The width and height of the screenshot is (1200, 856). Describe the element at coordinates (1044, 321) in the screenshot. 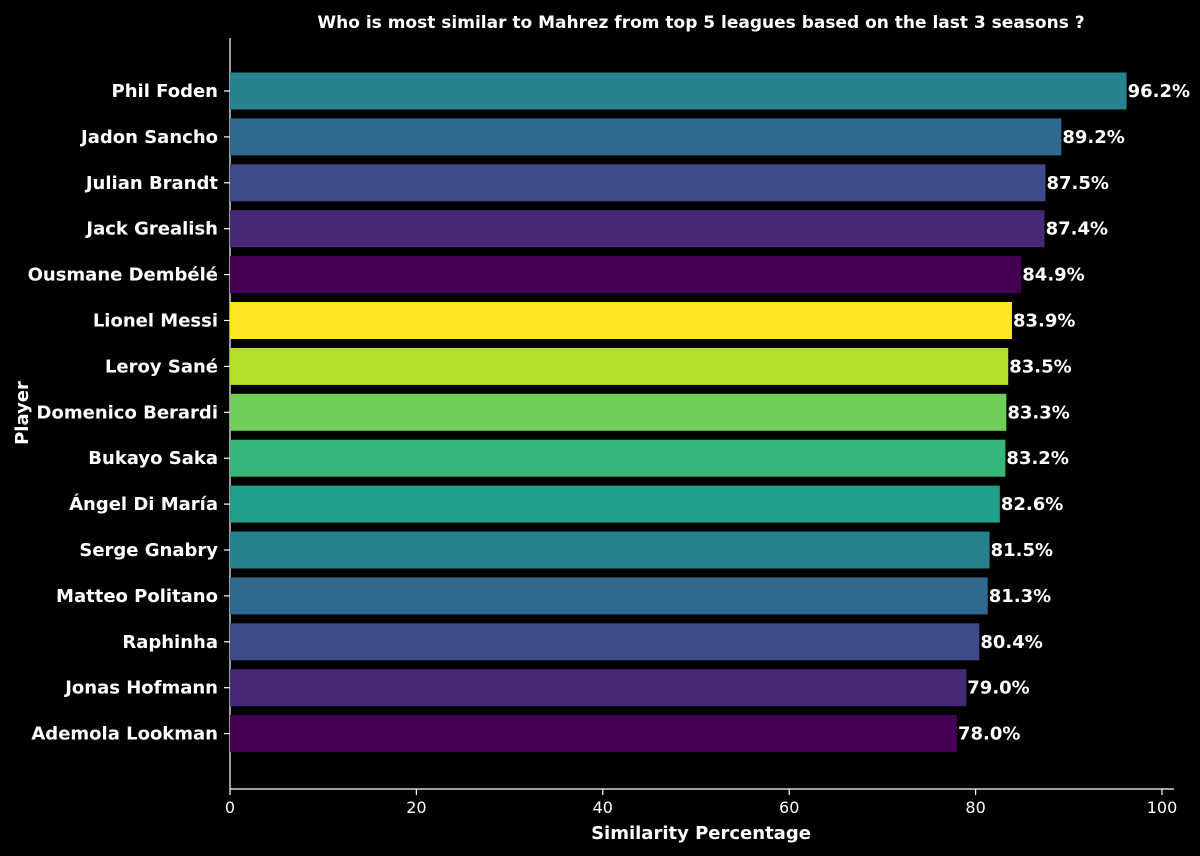

I see `data-label: 83.9%` at that location.